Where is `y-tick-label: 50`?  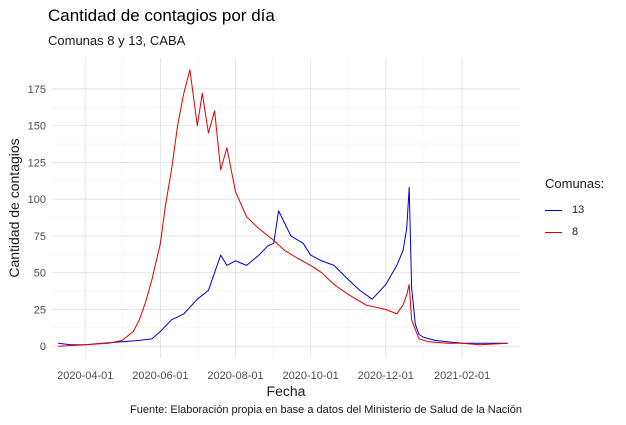
y-tick-label: 50 is located at coordinates (40, 274).